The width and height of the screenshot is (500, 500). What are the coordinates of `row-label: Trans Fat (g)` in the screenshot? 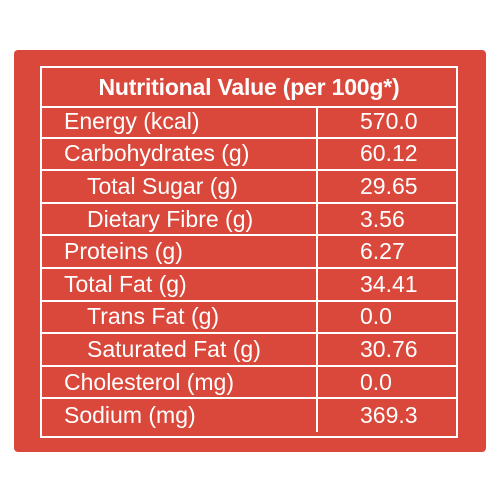 It's located at (153, 316).